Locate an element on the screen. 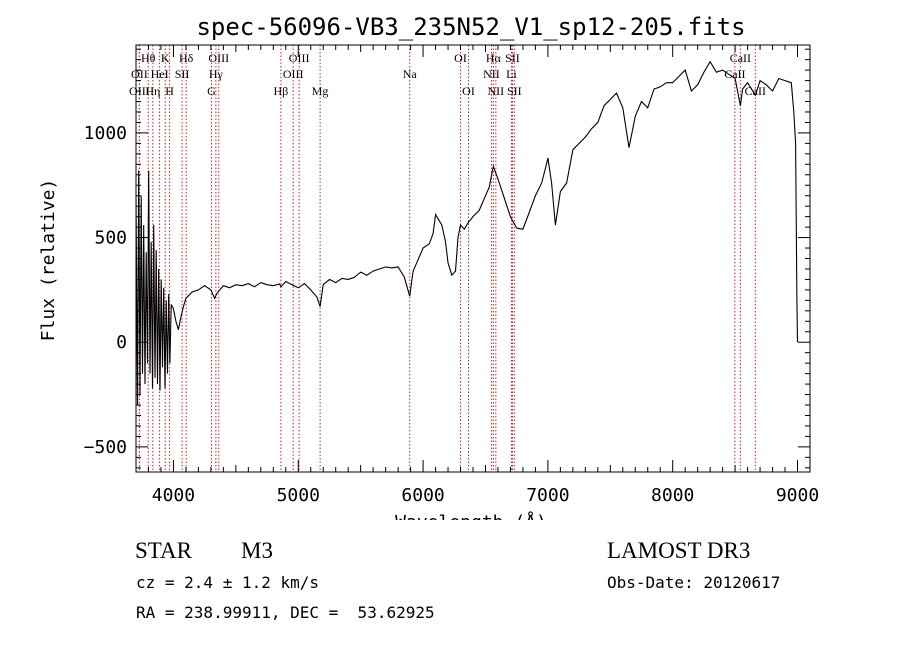  object-class: STAR is located at coordinates (163, 550).